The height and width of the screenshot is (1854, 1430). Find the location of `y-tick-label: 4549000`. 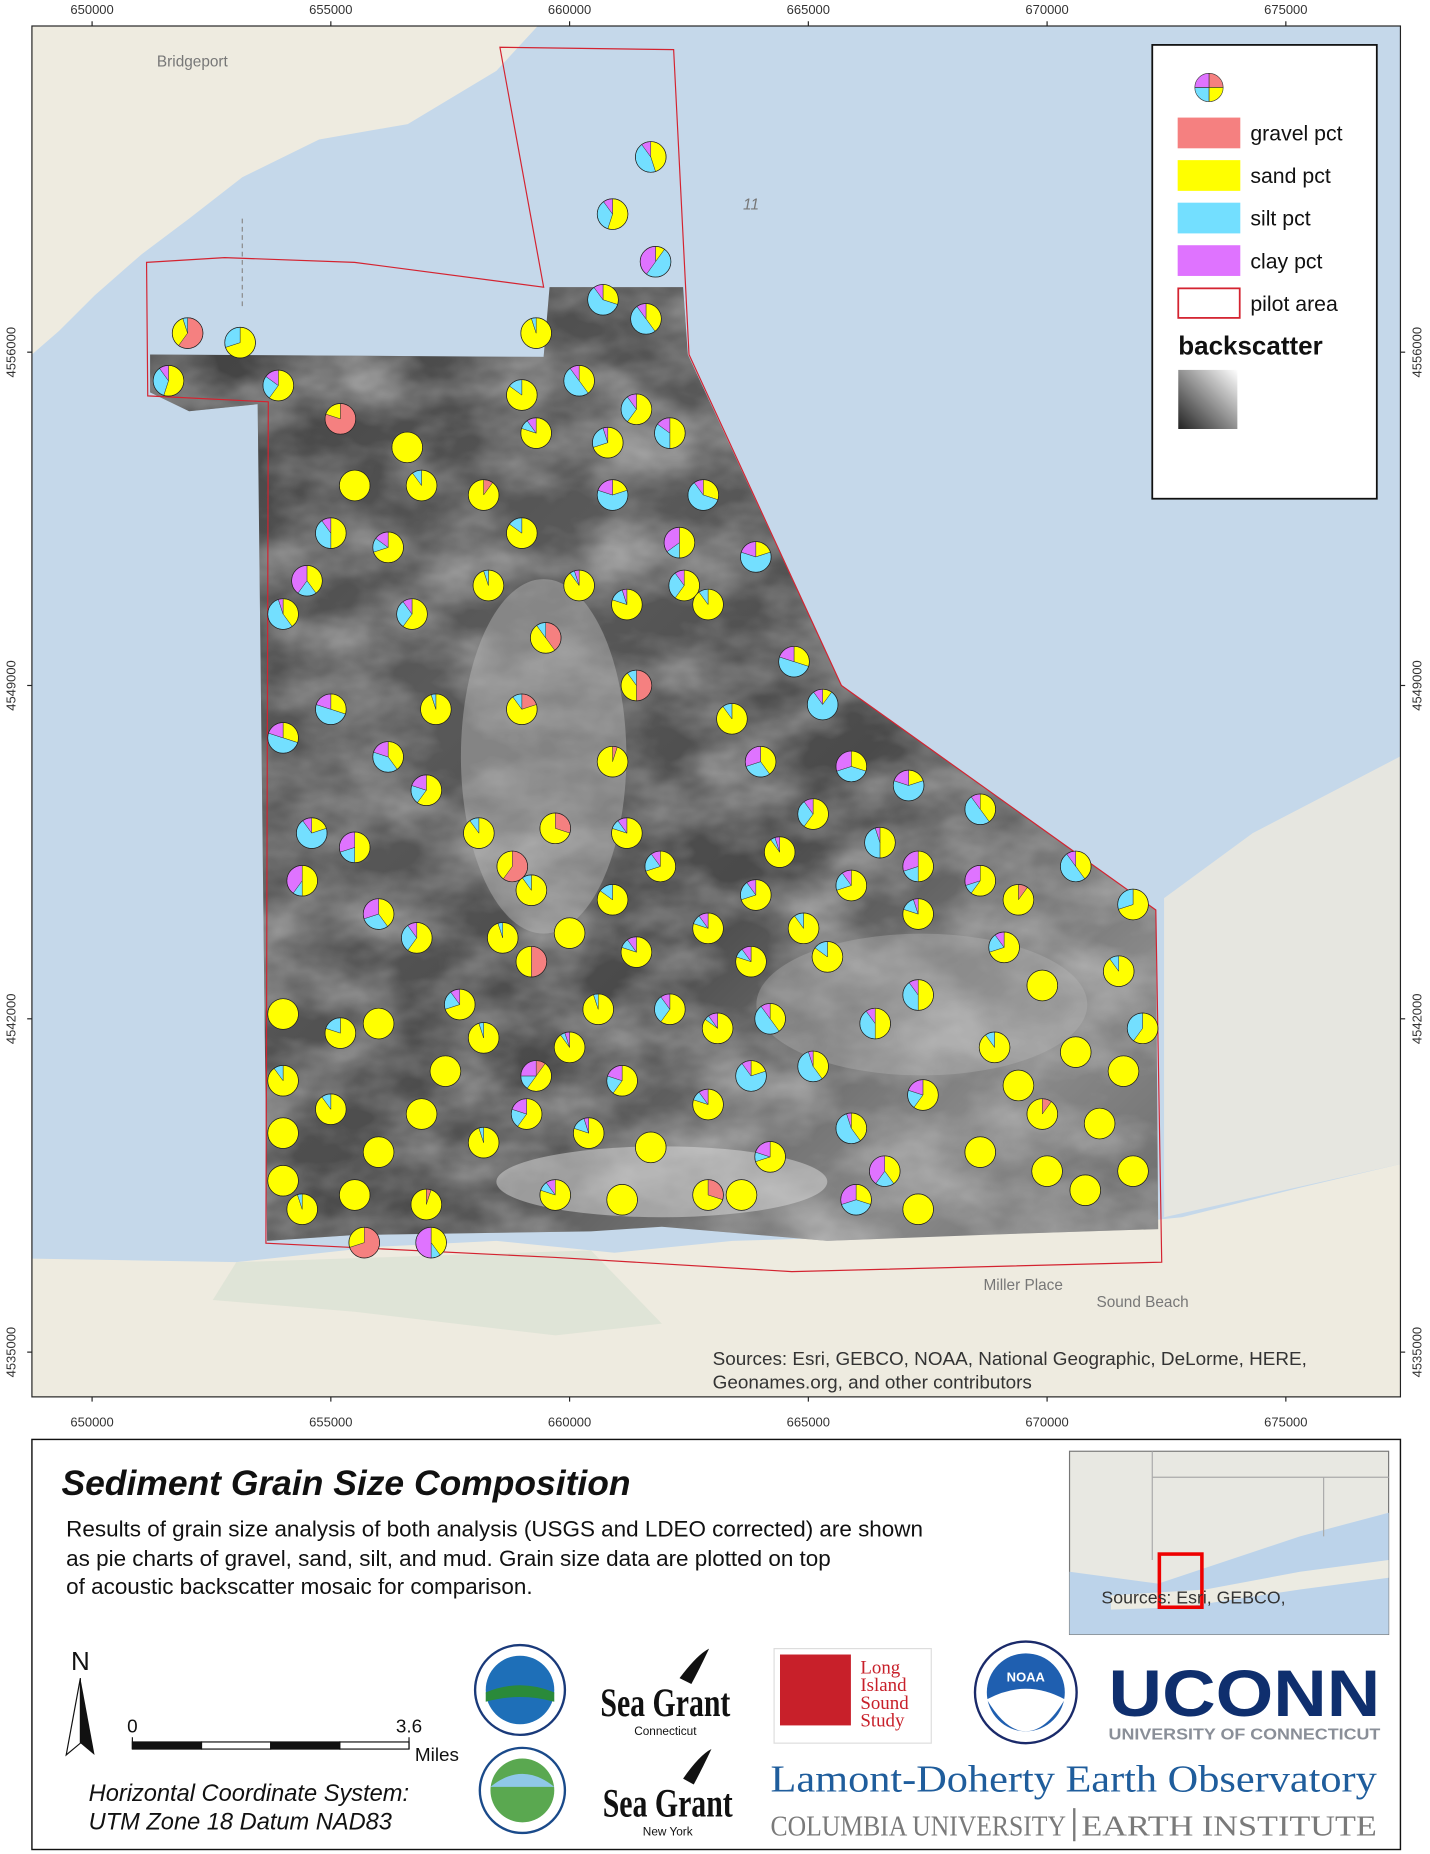

y-tick-label: 4549000 is located at coordinates (1417, 685).